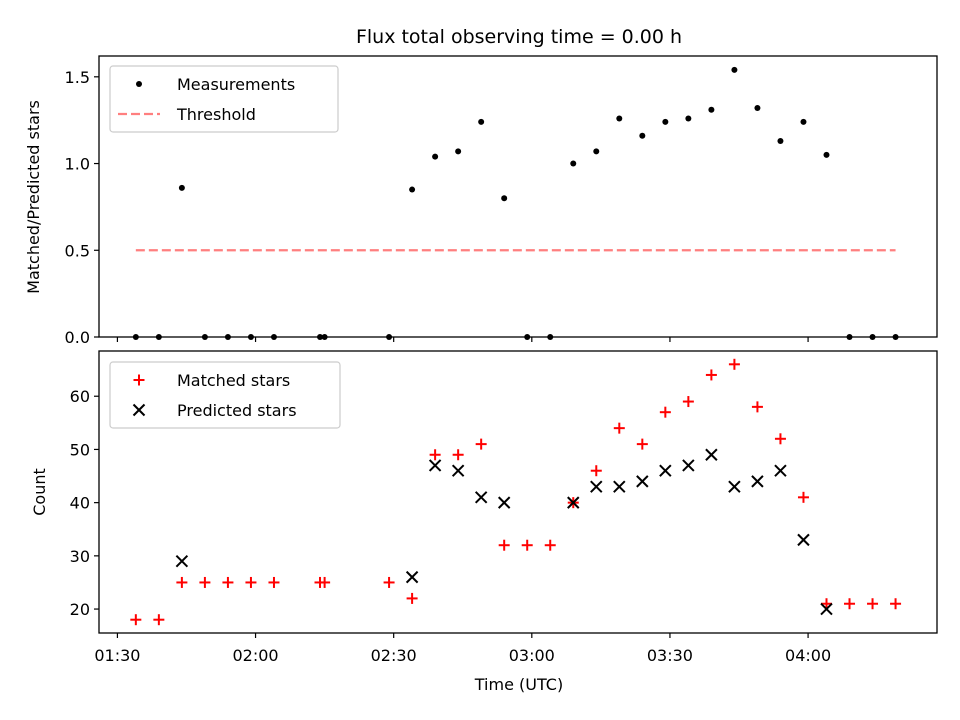 The width and height of the screenshot is (960, 720). Describe the element at coordinates (532, 655) in the screenshot. I see `x-tick-label: 03:00` at that location.